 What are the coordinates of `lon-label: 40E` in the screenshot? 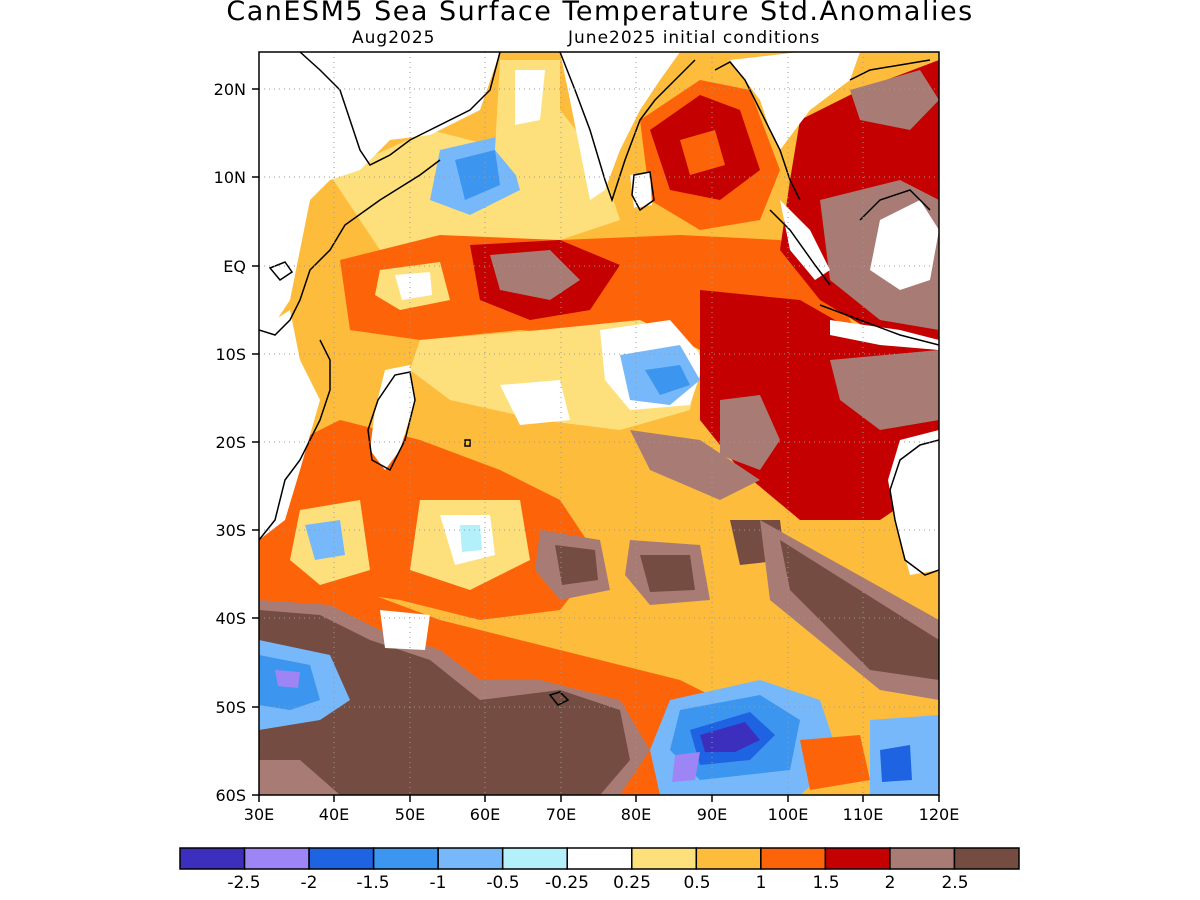 It's located at (334, 814).